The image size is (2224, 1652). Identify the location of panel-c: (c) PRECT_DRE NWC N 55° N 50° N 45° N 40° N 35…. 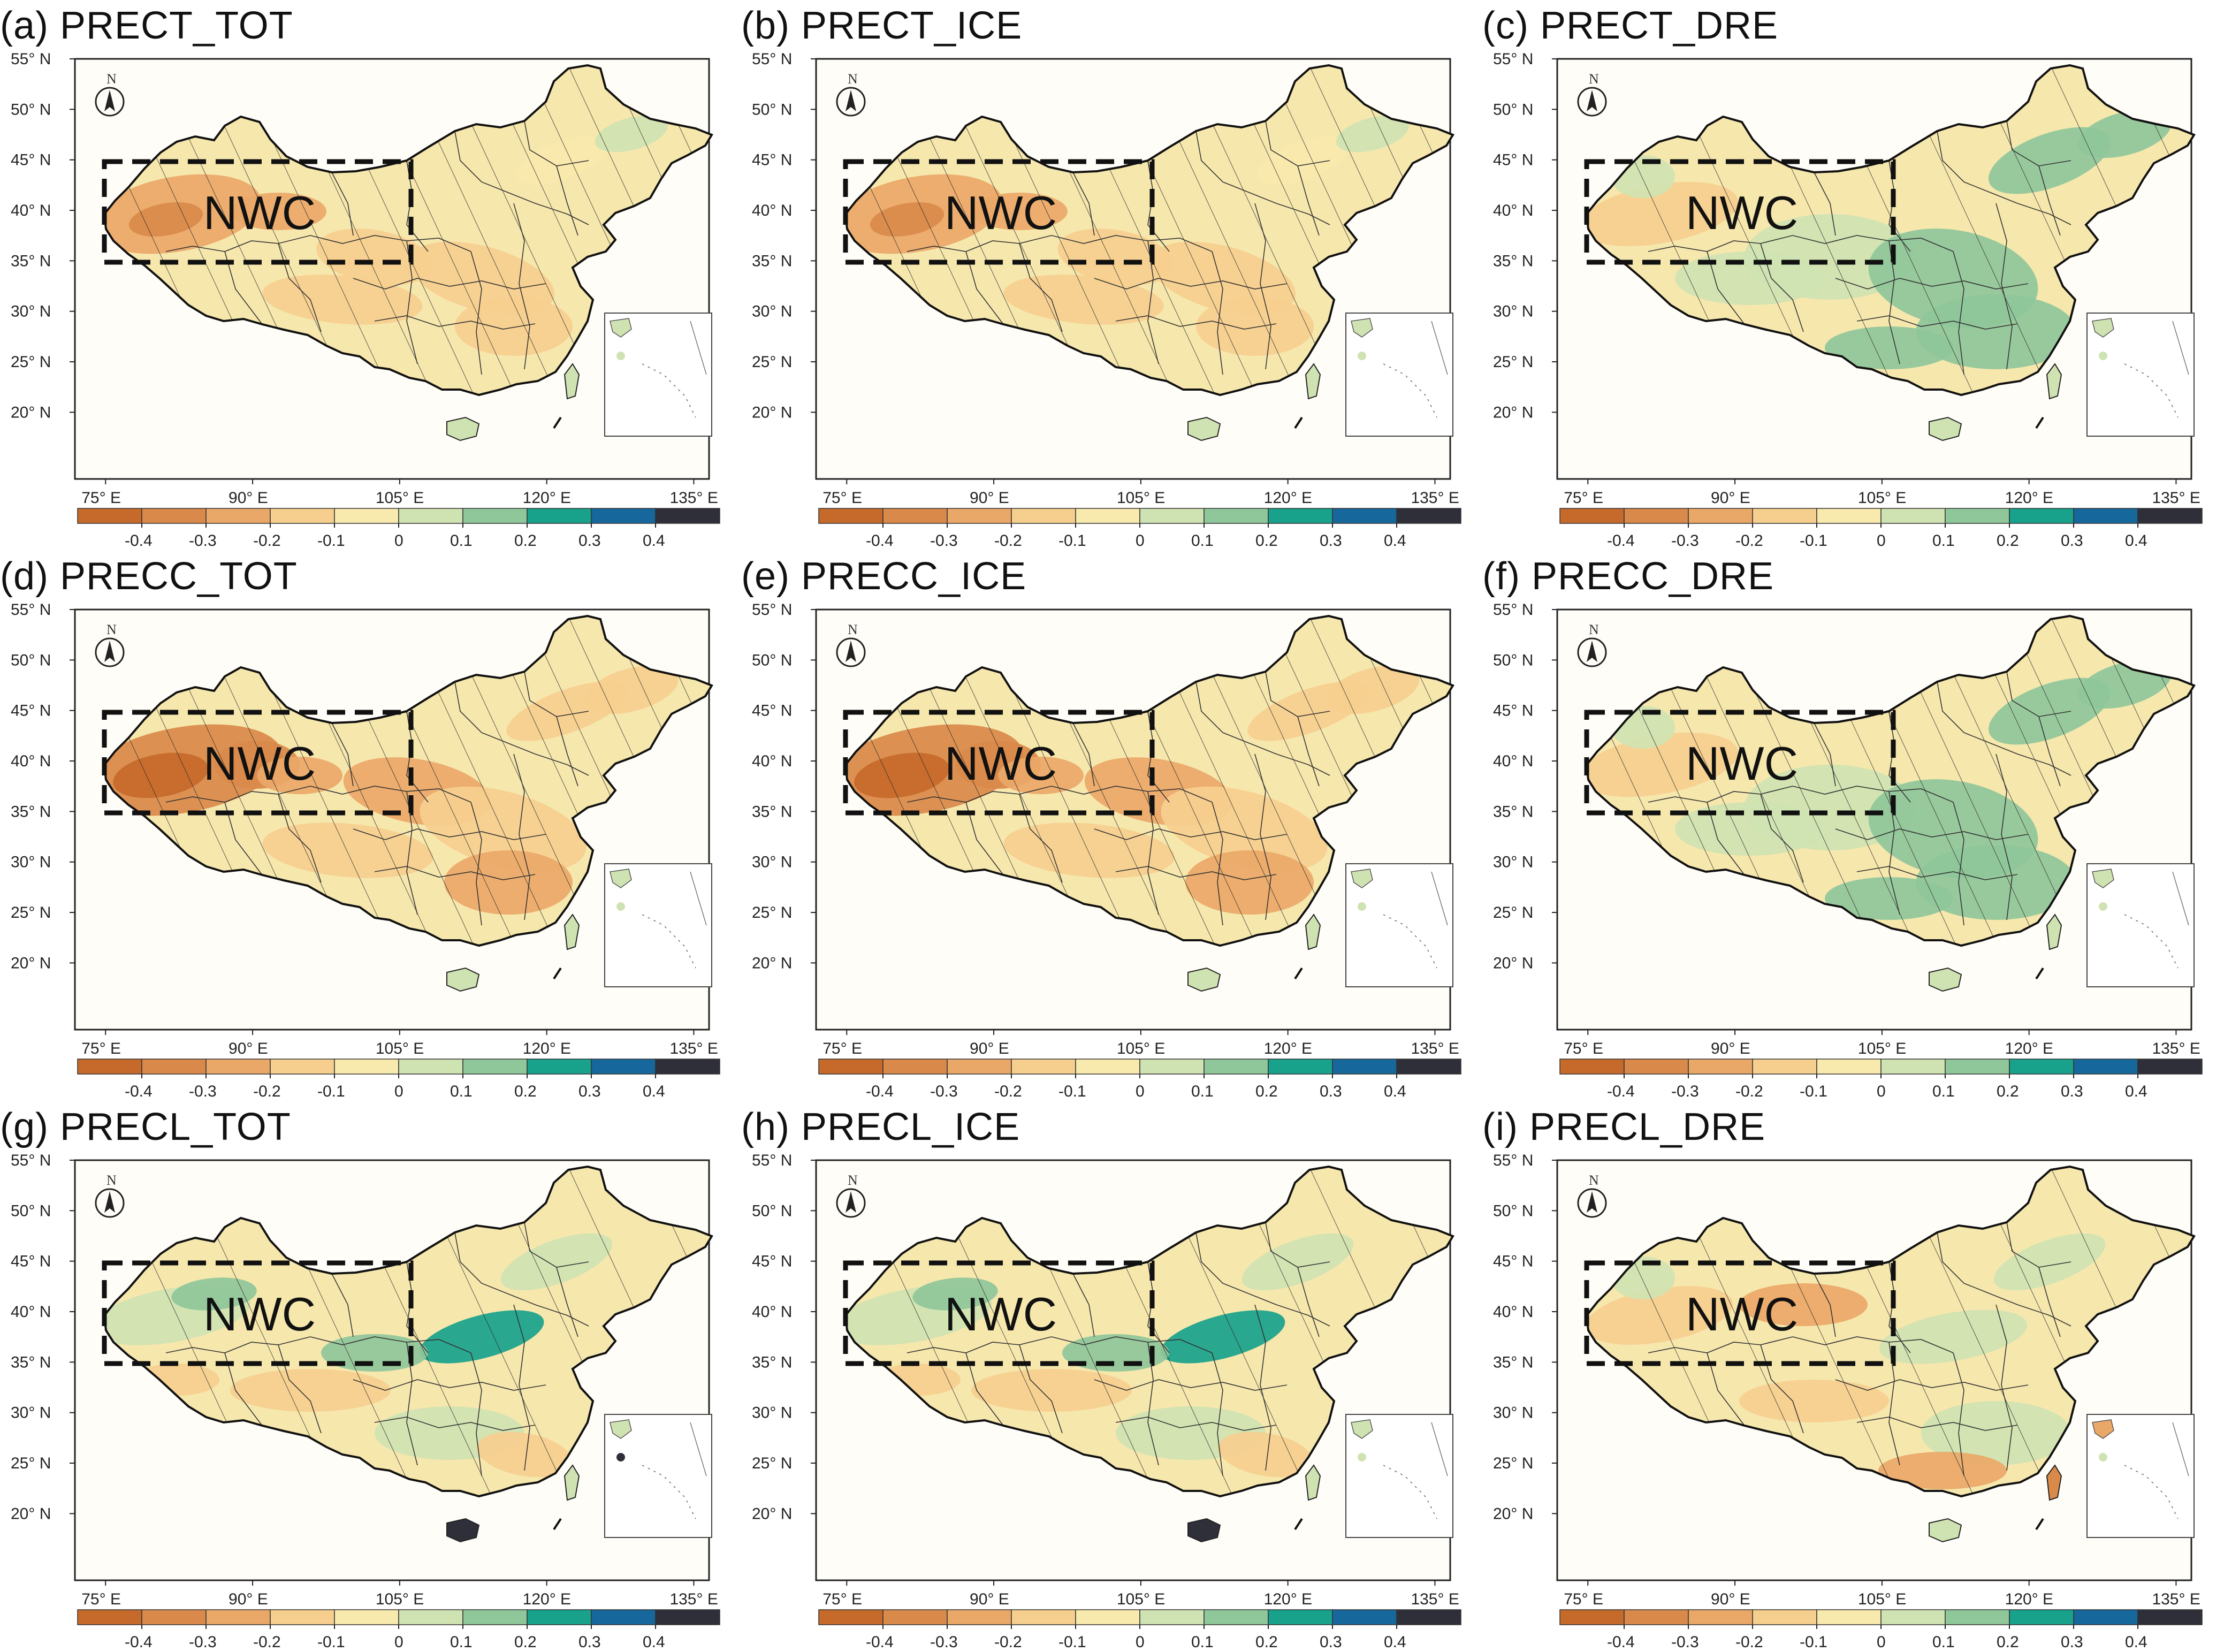
(1852, 275).